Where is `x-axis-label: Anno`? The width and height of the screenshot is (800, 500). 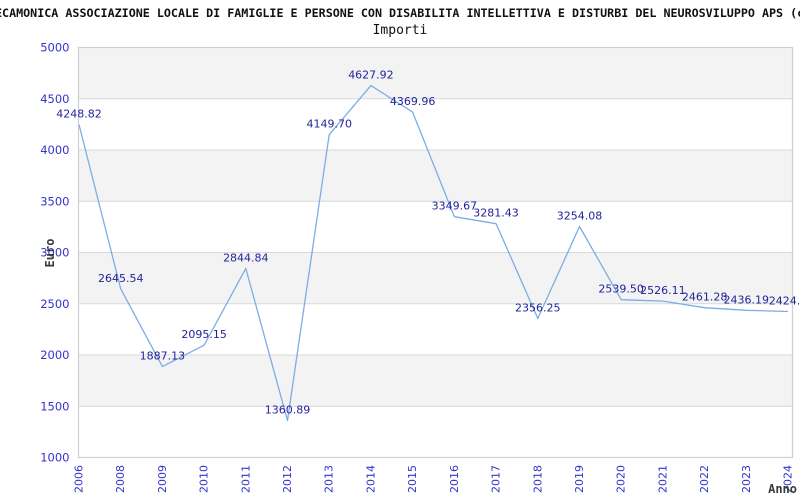 x-axis-label: Anno is located at coordinates (782, 489).